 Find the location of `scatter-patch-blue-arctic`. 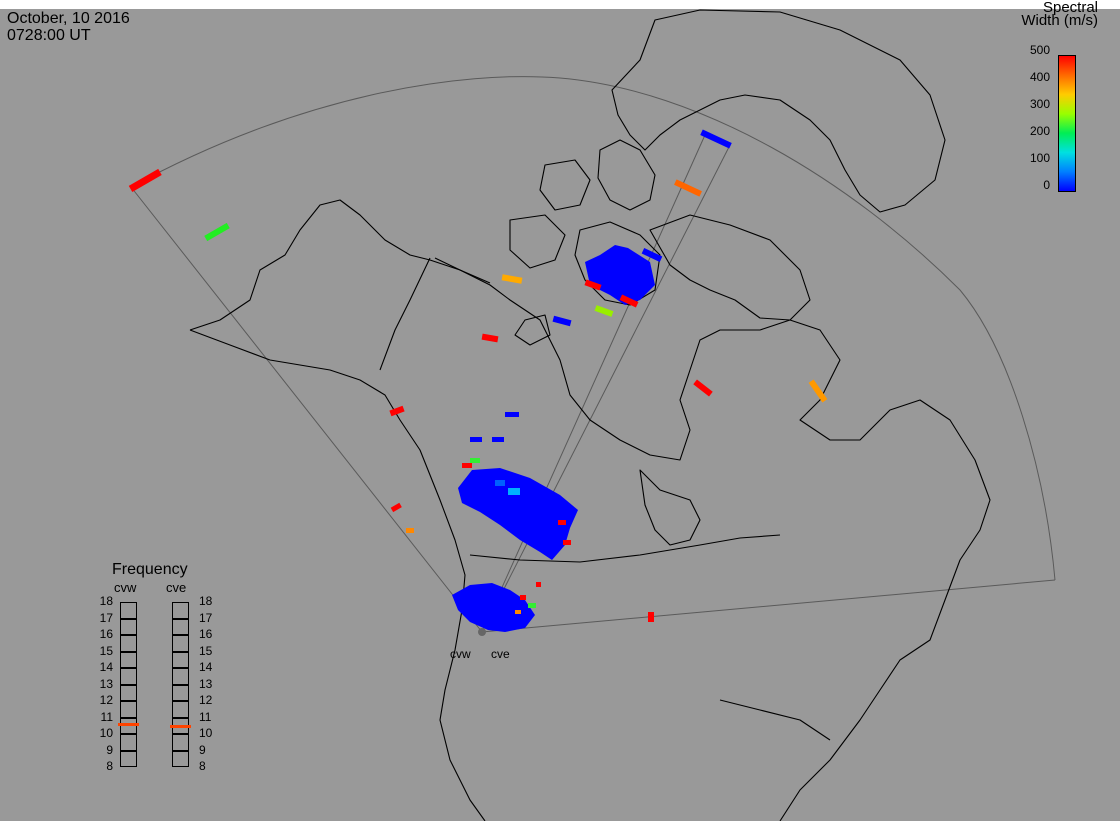

scatter-patch-blue-arctic is located at coordinates (620, 275).